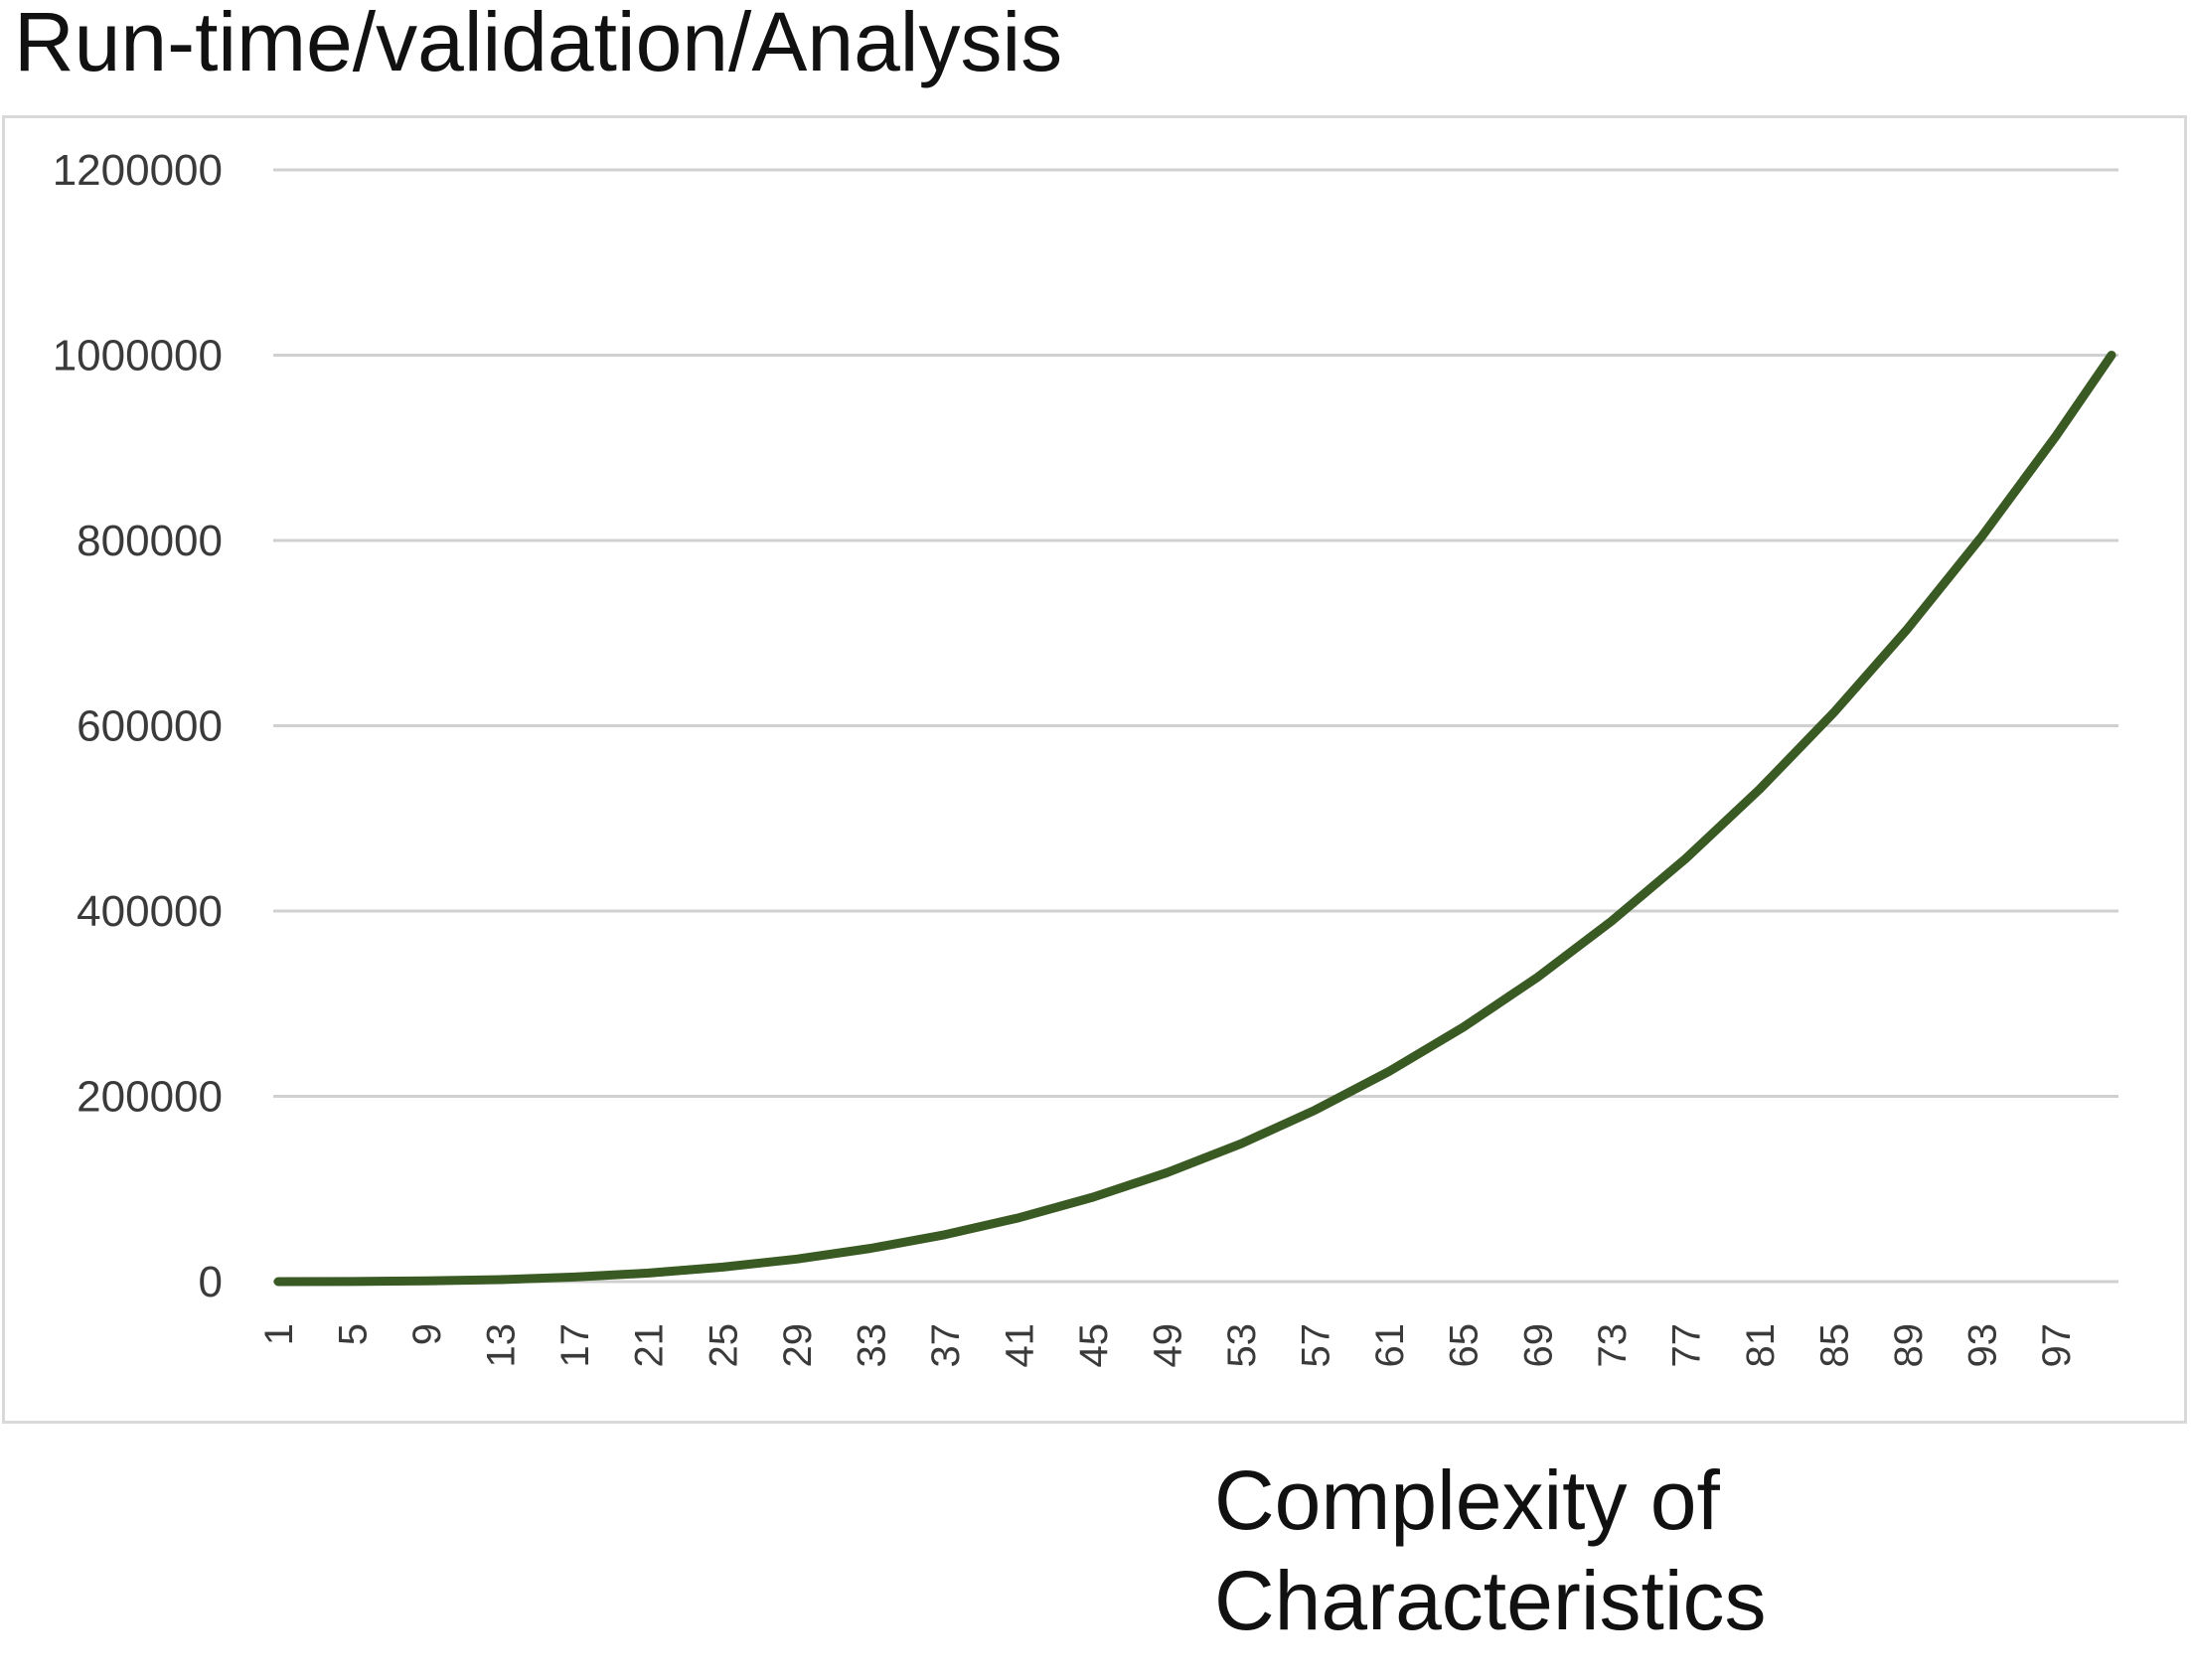 The width and height of the screenshot is (2191, 1680). Describe the element at coordinates (1686, 1345) in the screenshot. I see `x-tick-label: 77` at that location.